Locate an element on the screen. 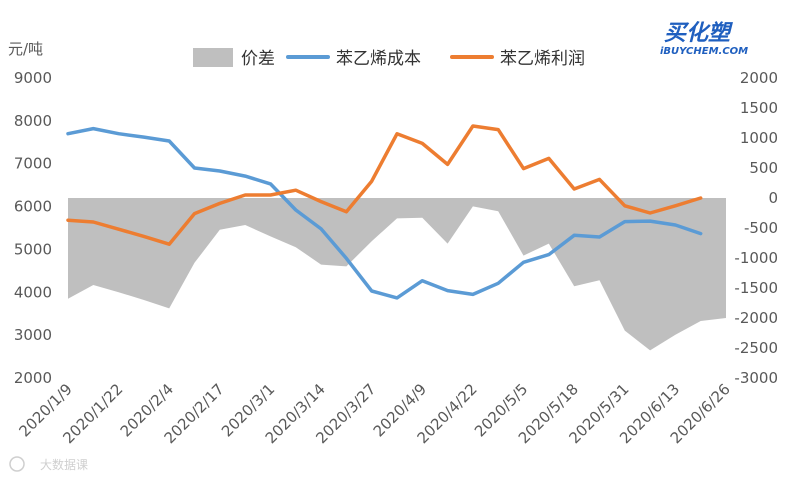 This screenshot has width=799, height=480. y-right-tick-label: 500 is located at coordinates (763, 168).